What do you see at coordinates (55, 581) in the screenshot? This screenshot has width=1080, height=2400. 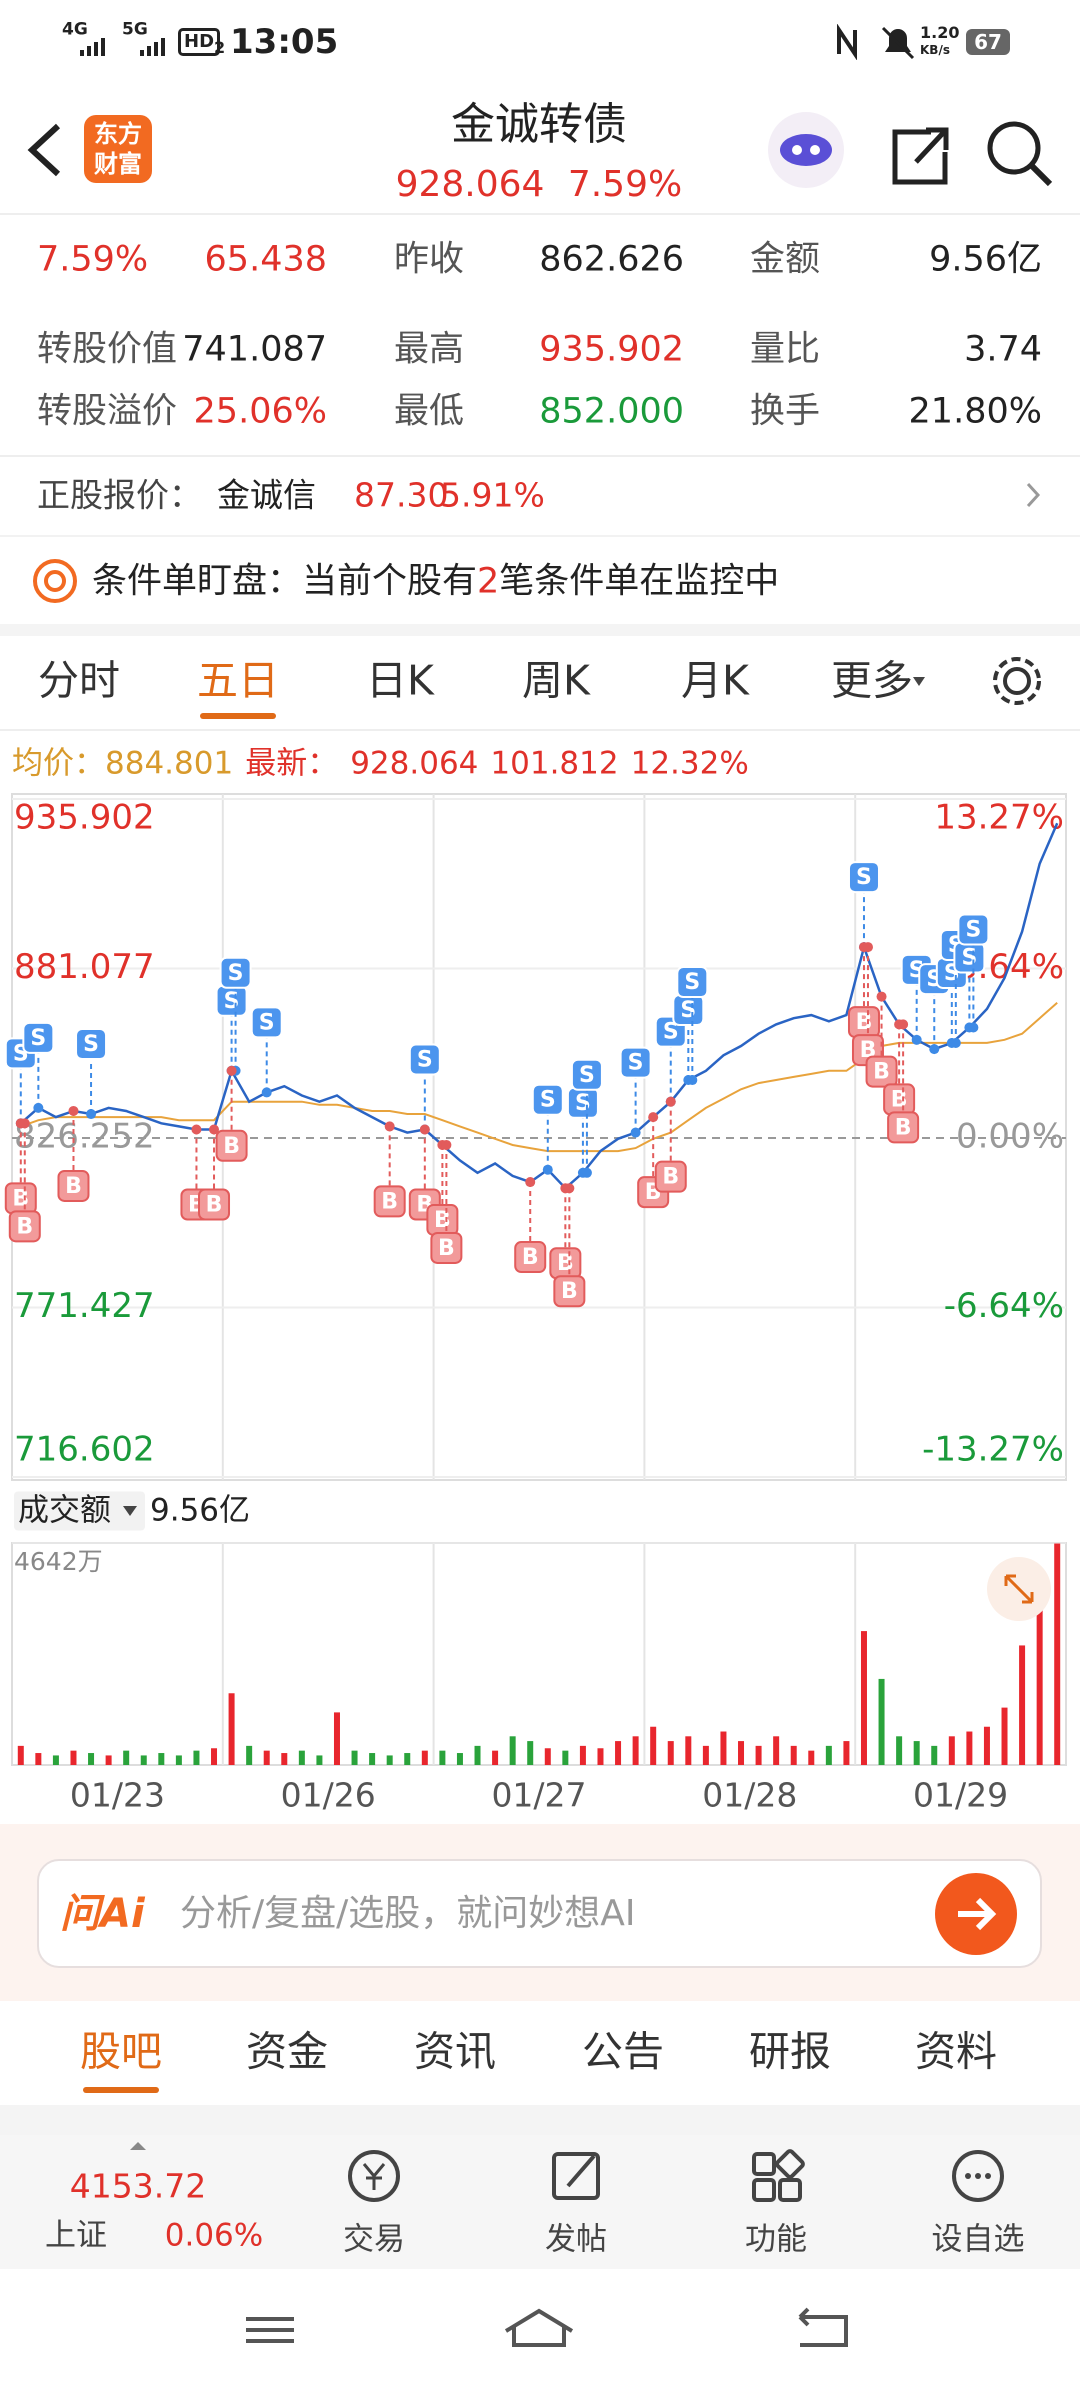 I see `condition-icon` at bounding box center [55, 581].